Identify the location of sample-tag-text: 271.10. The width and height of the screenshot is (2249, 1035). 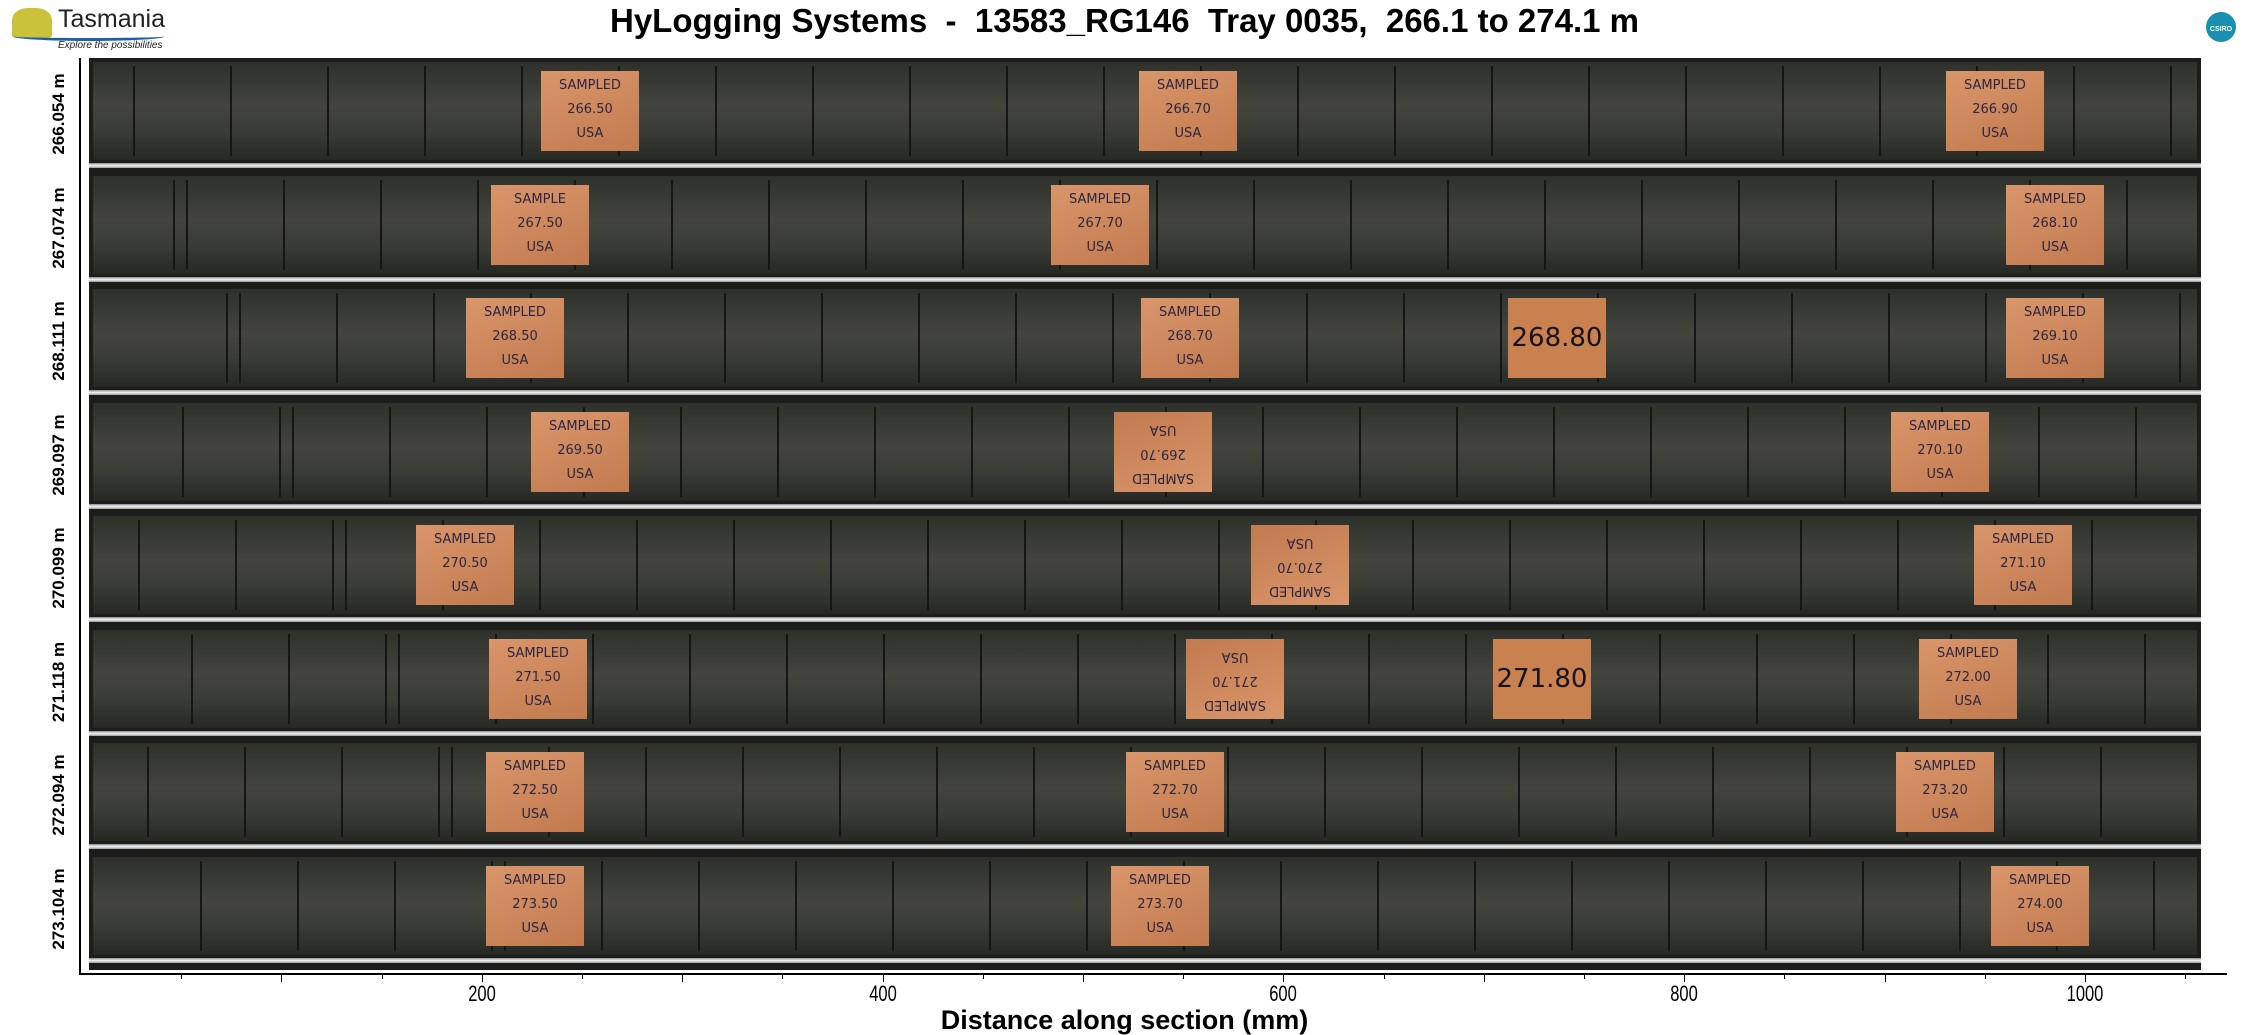
(2023, 563).